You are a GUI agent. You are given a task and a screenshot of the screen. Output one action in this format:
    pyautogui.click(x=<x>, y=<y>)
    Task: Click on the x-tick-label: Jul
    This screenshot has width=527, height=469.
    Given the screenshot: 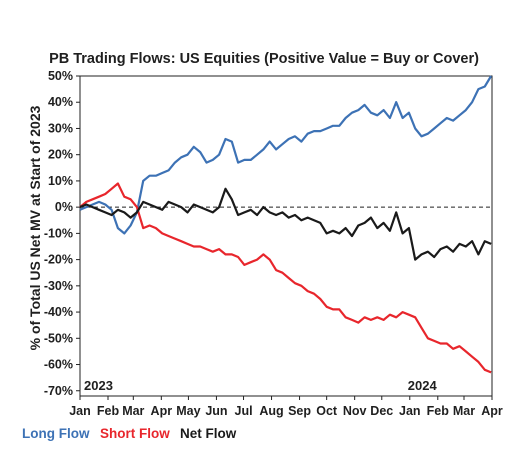 What is the action you would take?
    pyautogui.click(x=244, y=411)
    